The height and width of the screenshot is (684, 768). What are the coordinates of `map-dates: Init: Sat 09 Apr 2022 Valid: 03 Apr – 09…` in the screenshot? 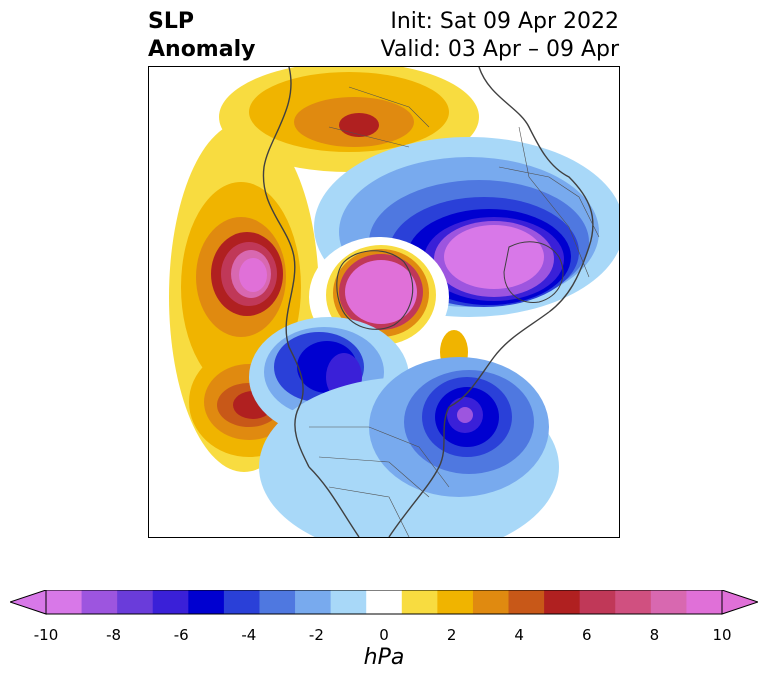 It's located at (500, 36).